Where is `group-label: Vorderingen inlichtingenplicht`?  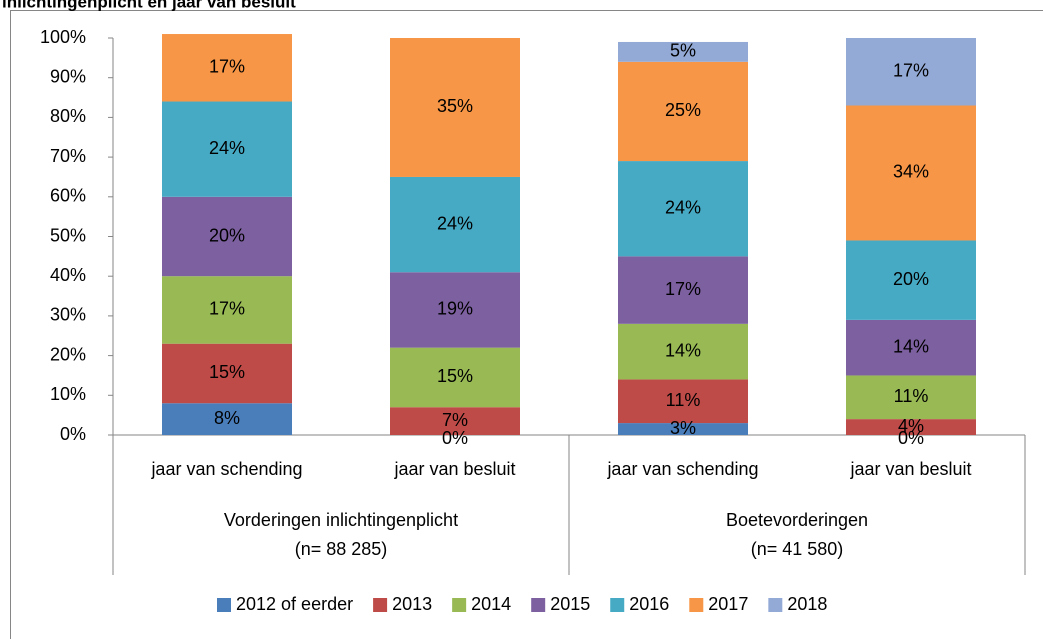
group-label: Vorderingen inlichtingenplicht is located at coordinates (341, 520).